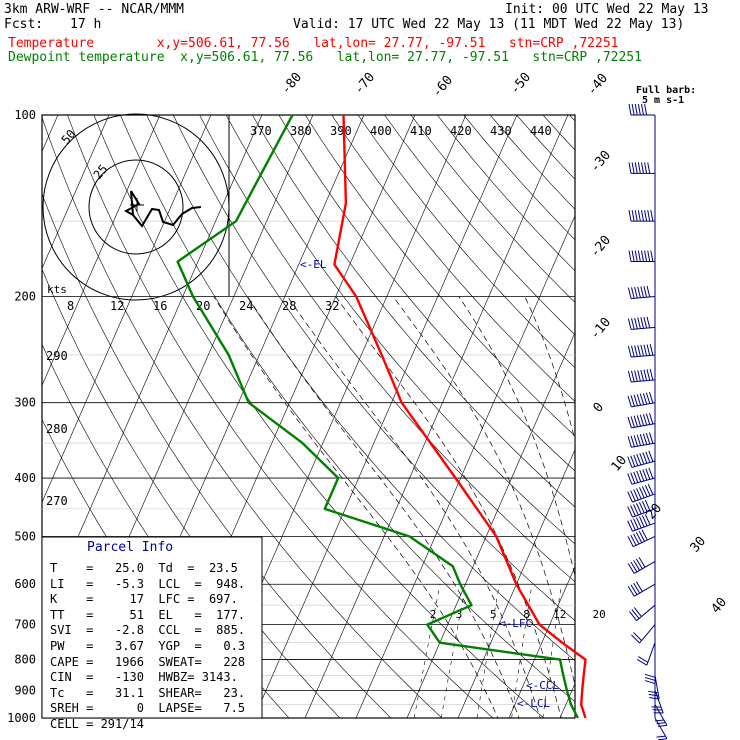  I want to click on theta-label: 420, so click(461, 131).